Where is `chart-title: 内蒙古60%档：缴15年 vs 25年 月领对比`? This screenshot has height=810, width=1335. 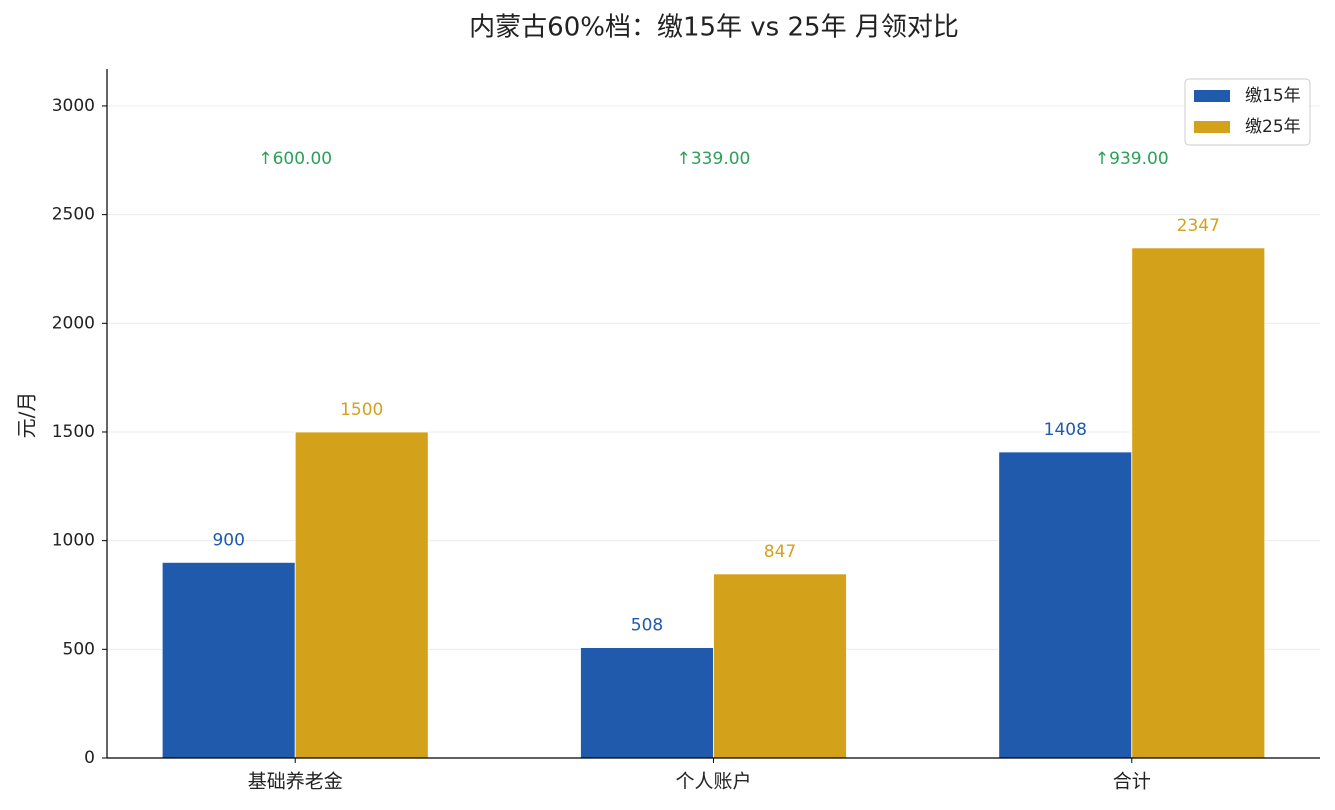
chart-title: 内蒙古60%档：缴15年 vs 25年 月领对比 is located at coordinates (714, 28).